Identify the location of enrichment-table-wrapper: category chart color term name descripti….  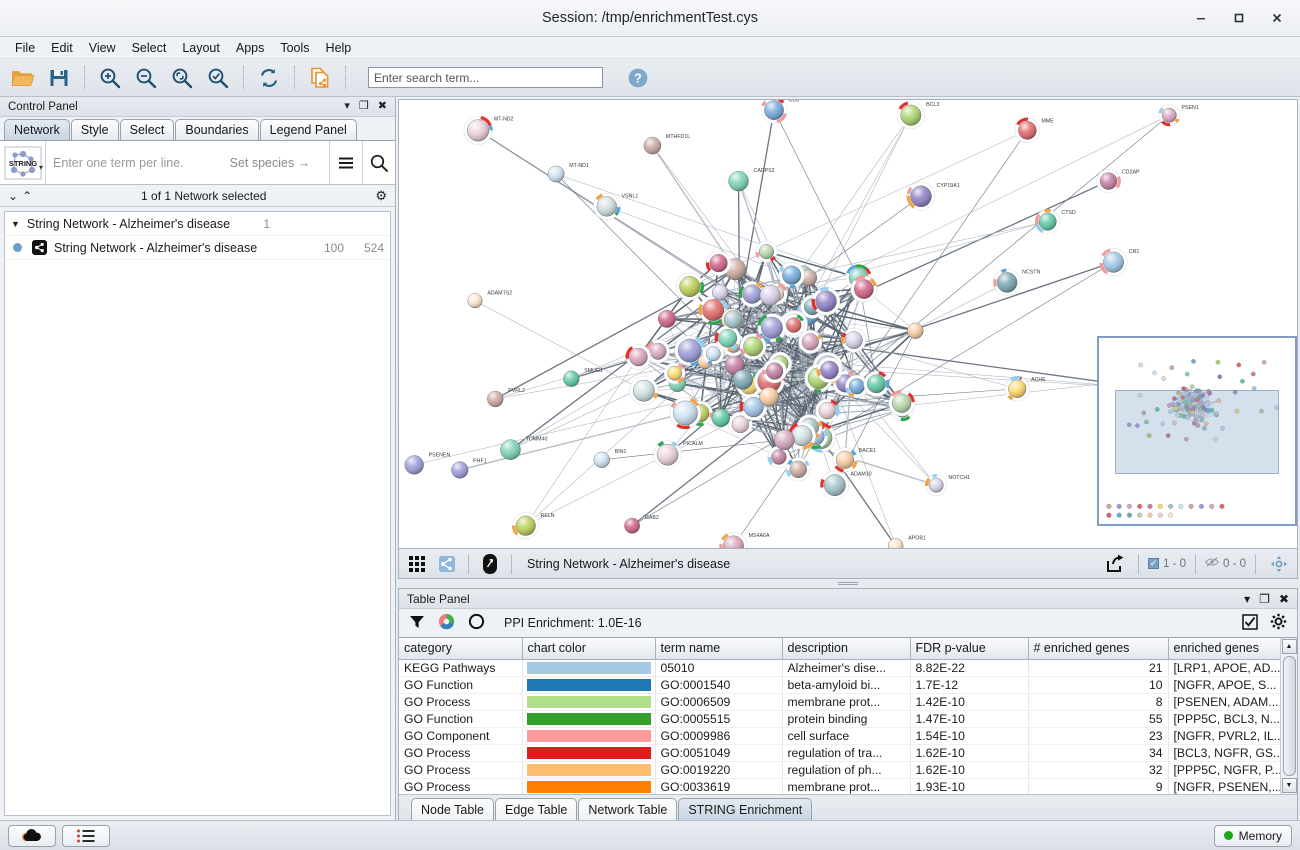
(848, 715).